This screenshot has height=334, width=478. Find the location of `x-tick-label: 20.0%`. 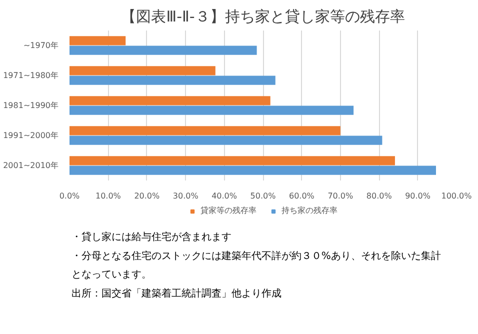

x-tick-label: 20.0% is located at coordinates (147, 196).